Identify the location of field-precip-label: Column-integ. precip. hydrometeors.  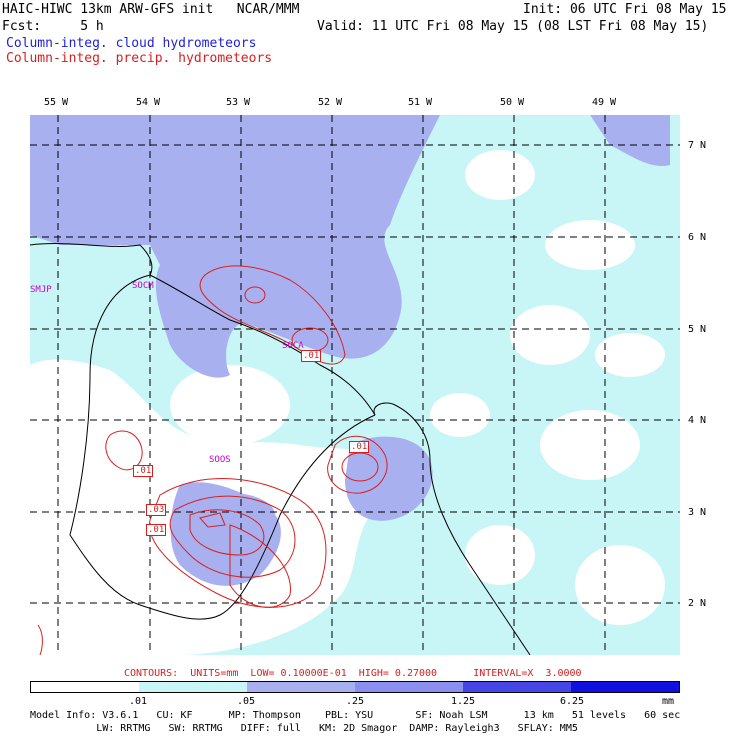
(139, 58).